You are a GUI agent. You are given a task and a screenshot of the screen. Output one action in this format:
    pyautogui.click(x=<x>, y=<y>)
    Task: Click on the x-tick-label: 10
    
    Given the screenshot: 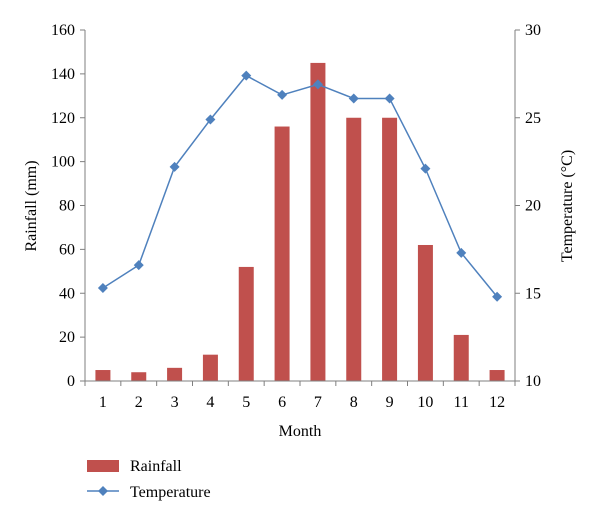 What is the action you would take?
    pyautogui.click(x=425, y=402)
    